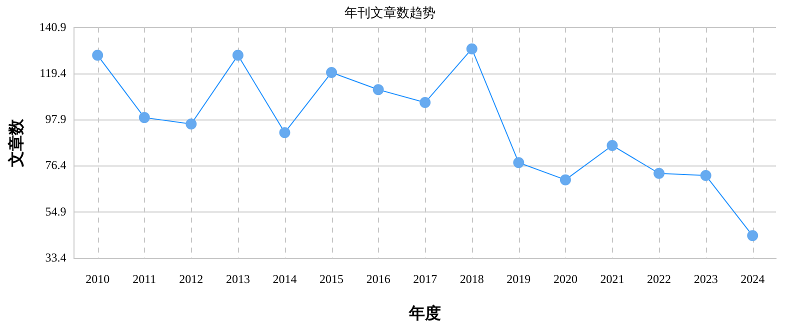 Image resolution: width=798 pixels, height=330 pixels. Describe the element at coordinates (706, 279) in the screenshot. I see `x-tick-label: 2023` at that location.